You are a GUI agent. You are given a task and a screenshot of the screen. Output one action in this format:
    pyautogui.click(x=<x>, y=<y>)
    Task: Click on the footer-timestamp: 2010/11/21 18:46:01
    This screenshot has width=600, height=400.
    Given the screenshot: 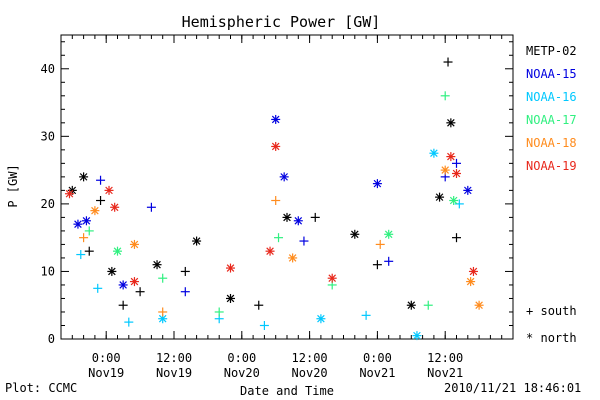 What is the action you would take?
    pyautogui.click(x=513, y=388)
    